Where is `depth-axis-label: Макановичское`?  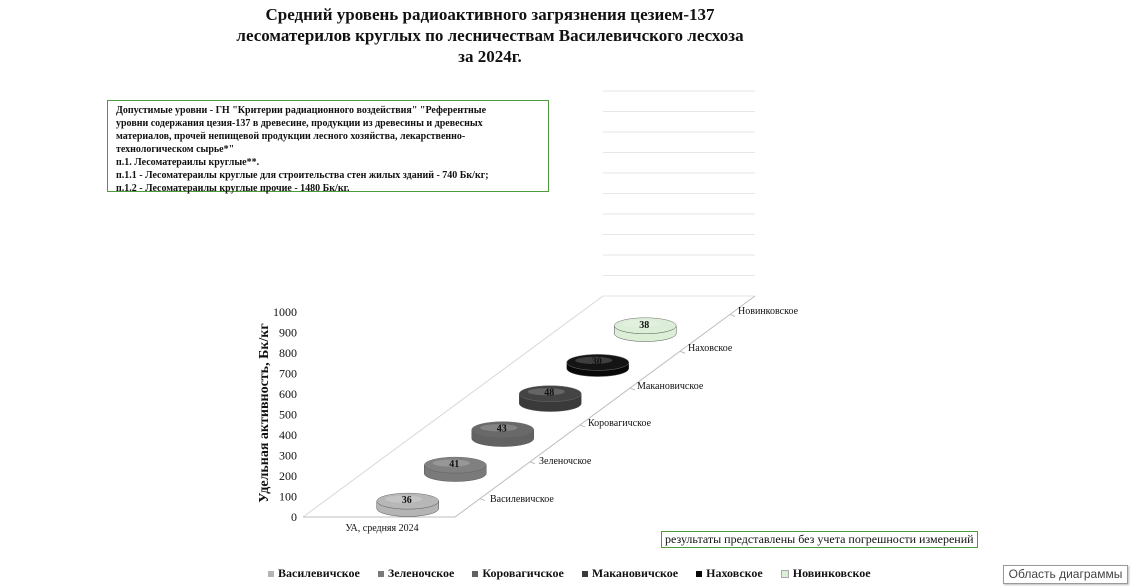 depth-axis-label: Макановичское is located at coordinates (670, 386).